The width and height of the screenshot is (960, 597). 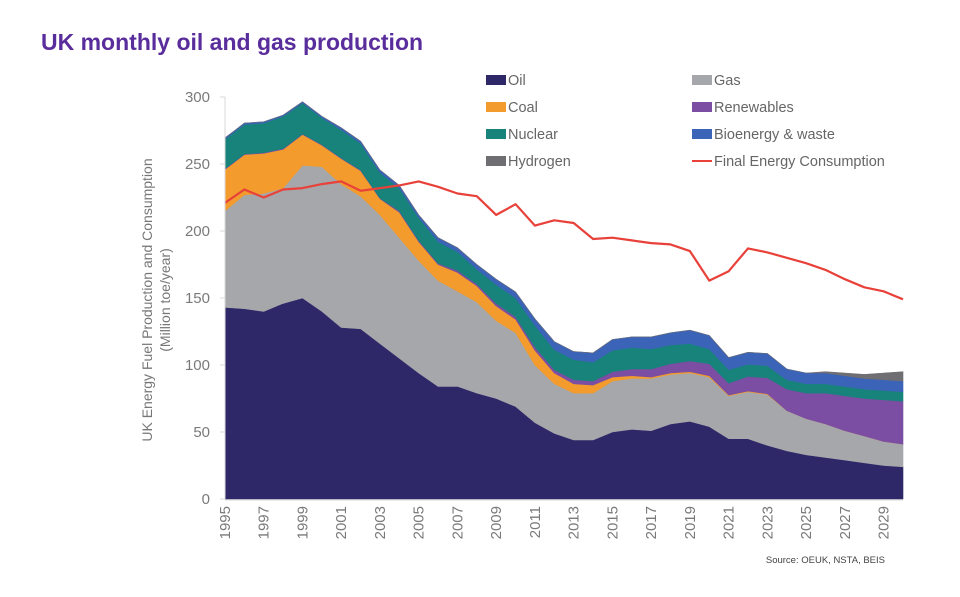 What do you see at coordinates (197, 164) in the screenshot?
I see `y-tick-label: 250` at bounding box center [197, 164].